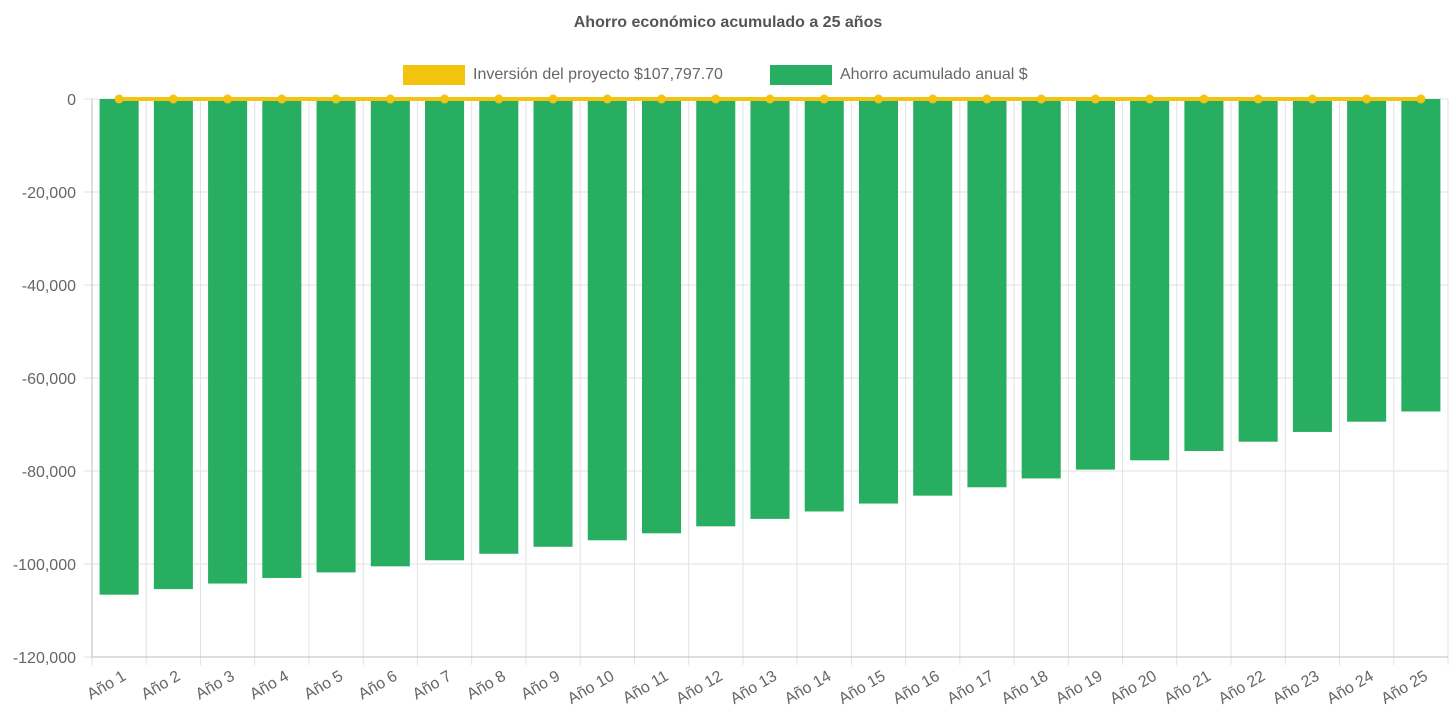 The height and width of the screenshot is (727, 1456). Describe the element at coordinates (1025, 688) in the screenshot. I see `x-tick-label: Año 18` at that location.